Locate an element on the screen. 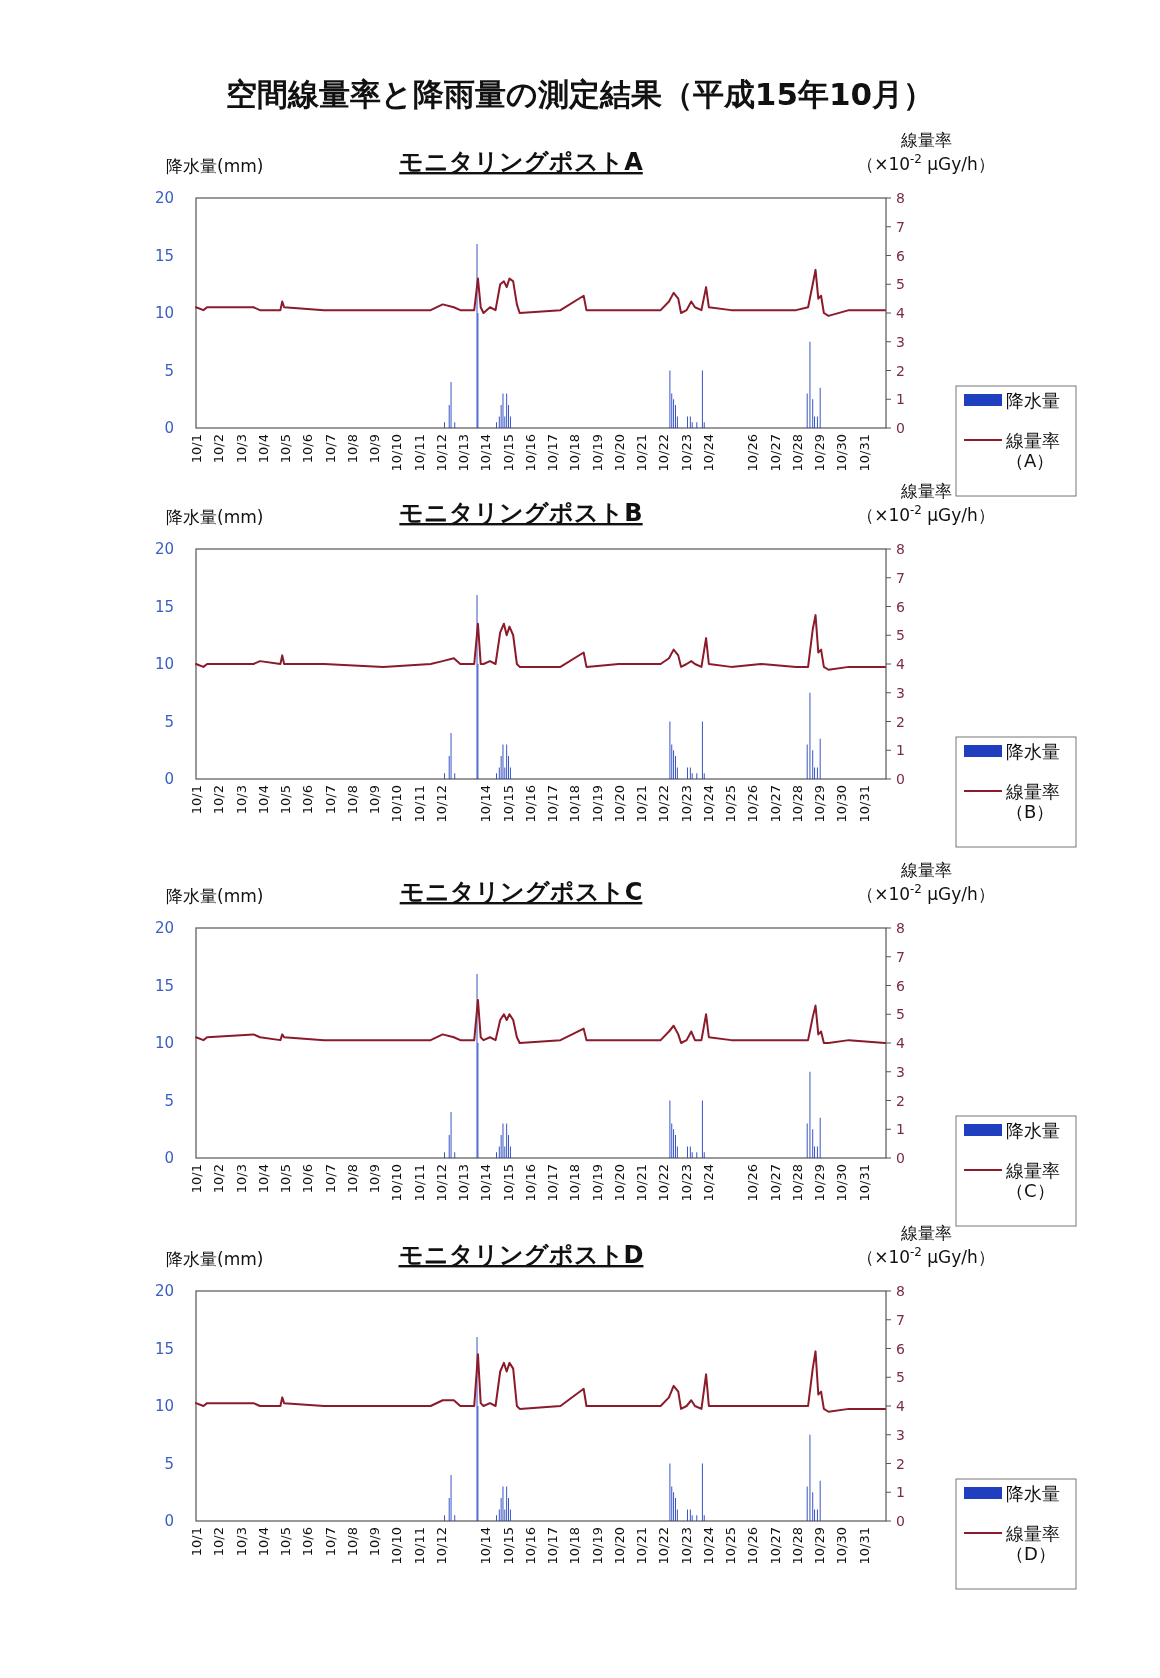 The image size is (1160, 1678). x-tick-label: 10/13 is located at coordinates (464, 453).